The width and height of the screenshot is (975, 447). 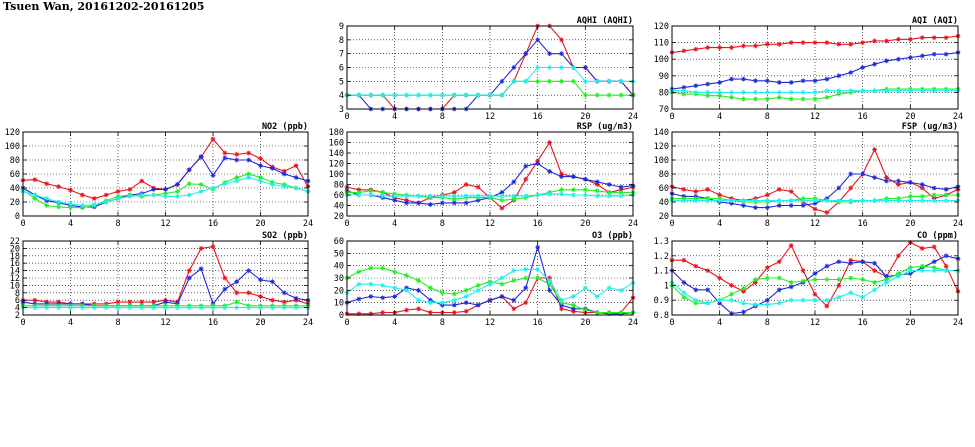 I want to click on y-tick-label: 120, so click(x=661, y=27).